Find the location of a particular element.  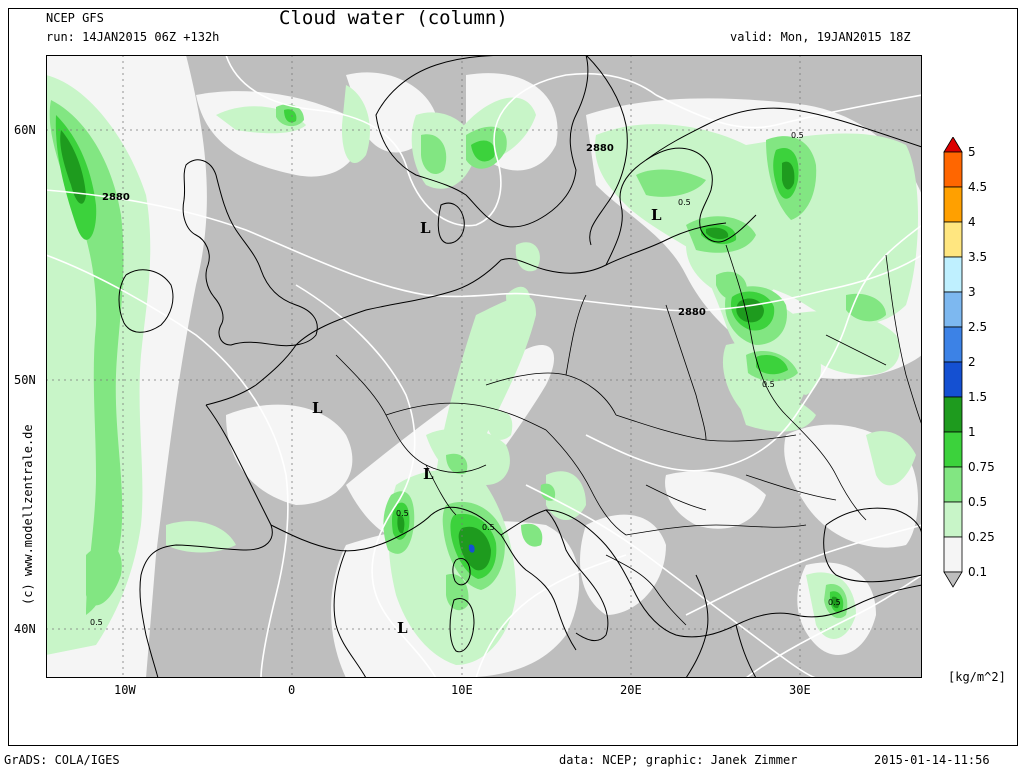

legend-unit: [kg/m^2] is located at coordinates (977, 677).